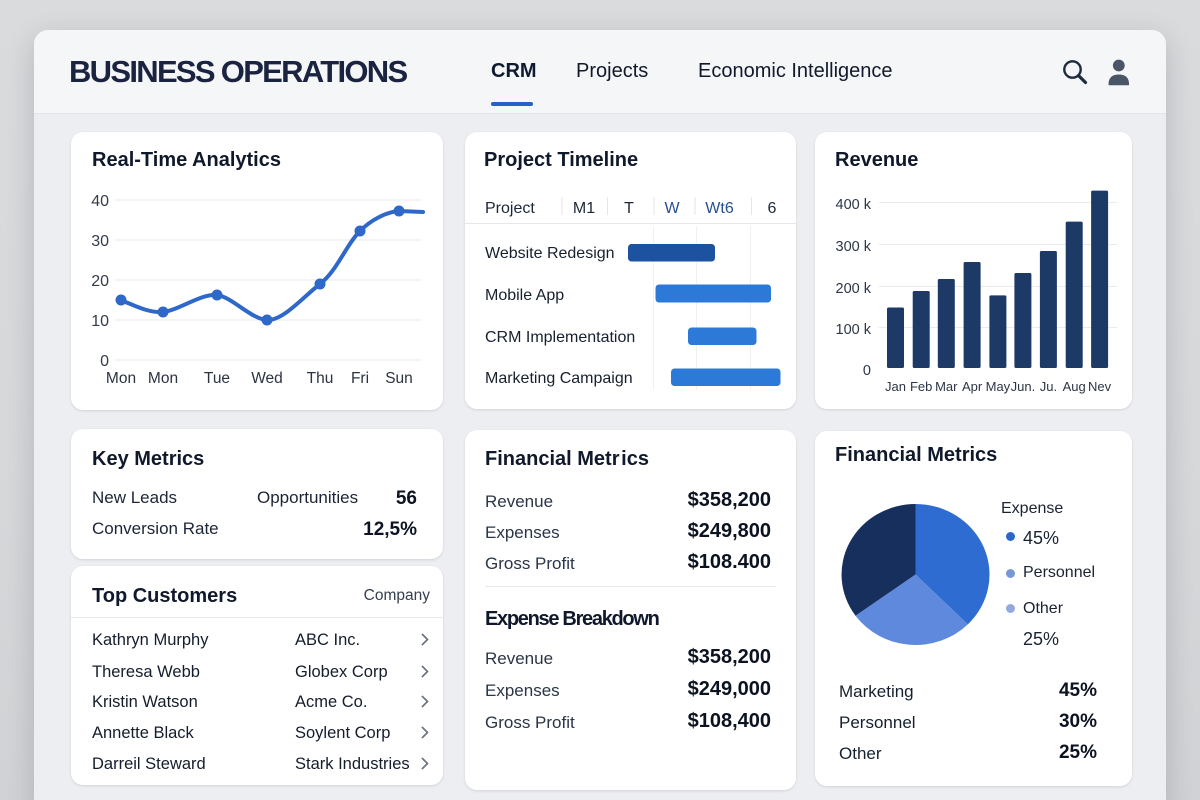  What do you see at coordinates (895, 386) in the screenshot?
I see `svg-text: Jan` at bounding box center [895, 386].